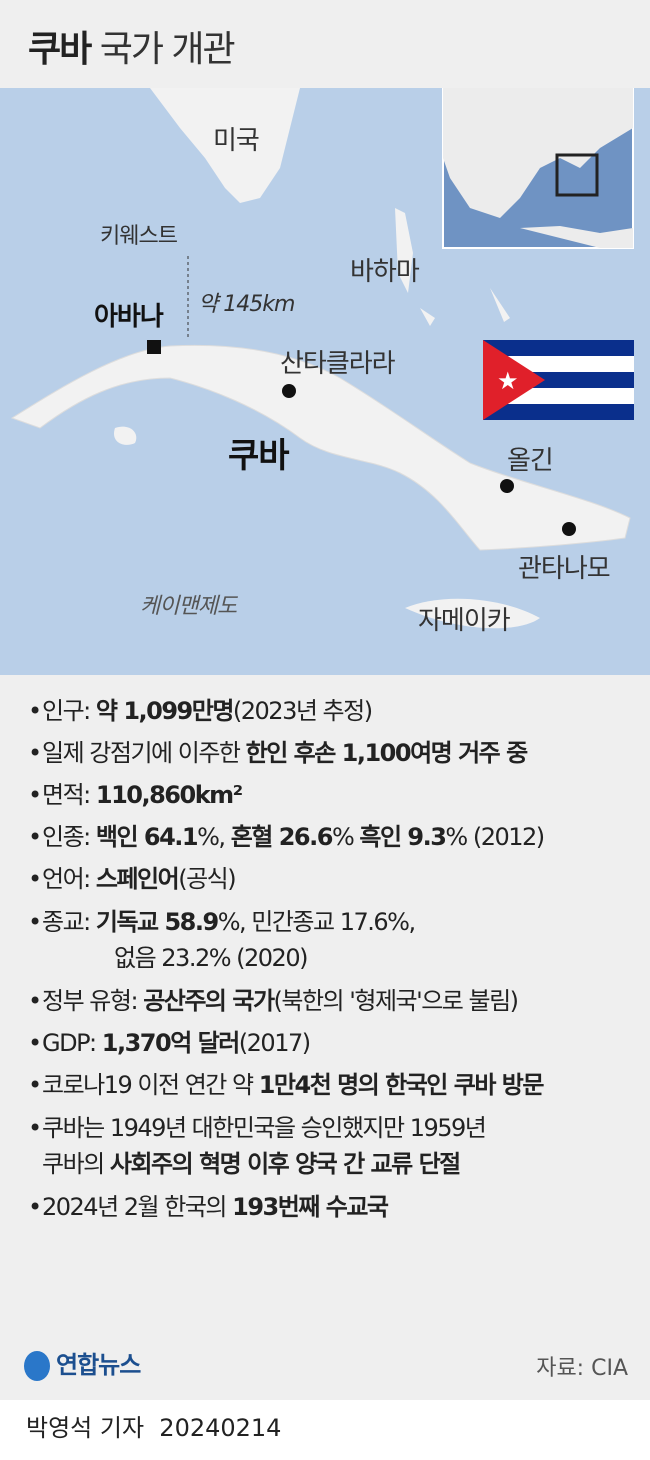 This screenshot has height=1460, width=650. I want to click on label-guantanamo: 관타나모, so click(564, 569).